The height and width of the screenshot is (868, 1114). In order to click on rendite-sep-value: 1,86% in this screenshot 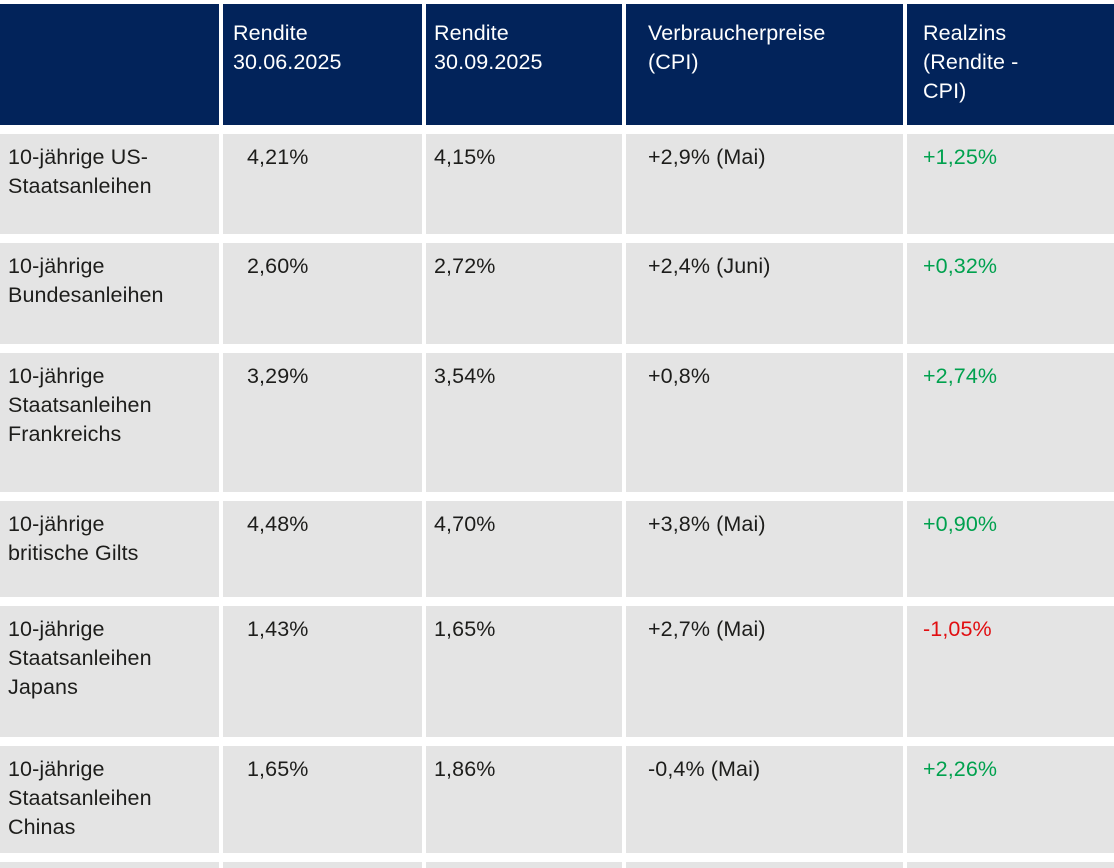, I will do `click(524, 799)`.